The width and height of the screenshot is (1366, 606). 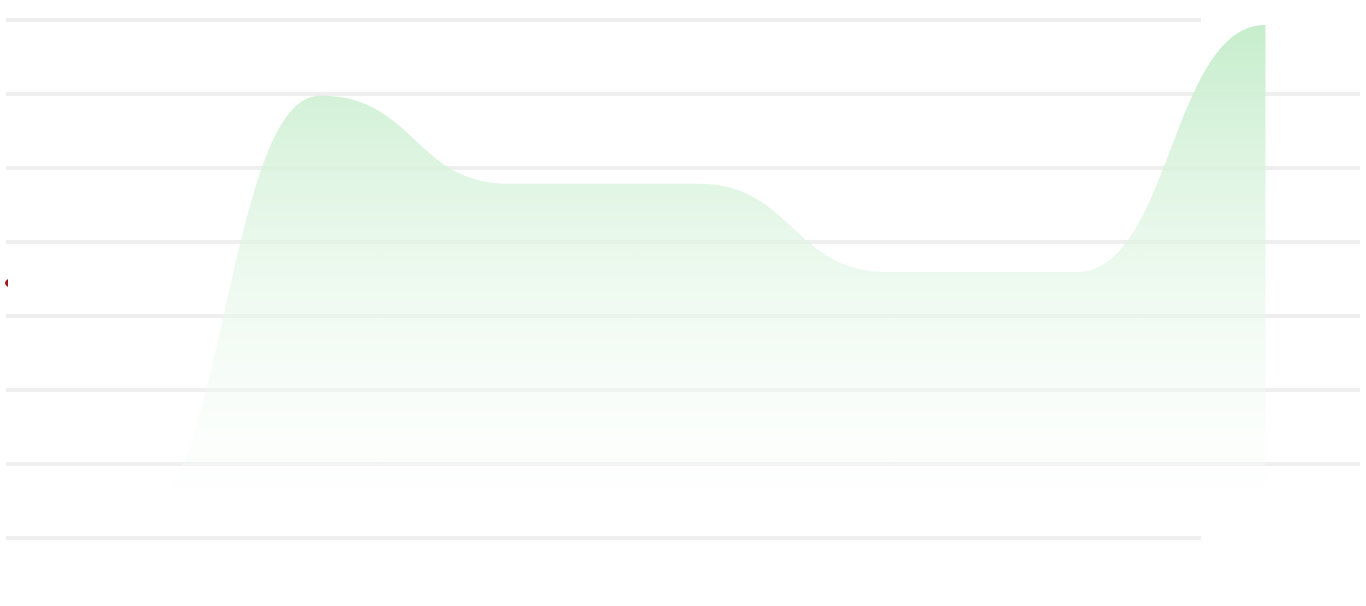 I want to click on edge-marker-icon, so click(x=6, y=283).